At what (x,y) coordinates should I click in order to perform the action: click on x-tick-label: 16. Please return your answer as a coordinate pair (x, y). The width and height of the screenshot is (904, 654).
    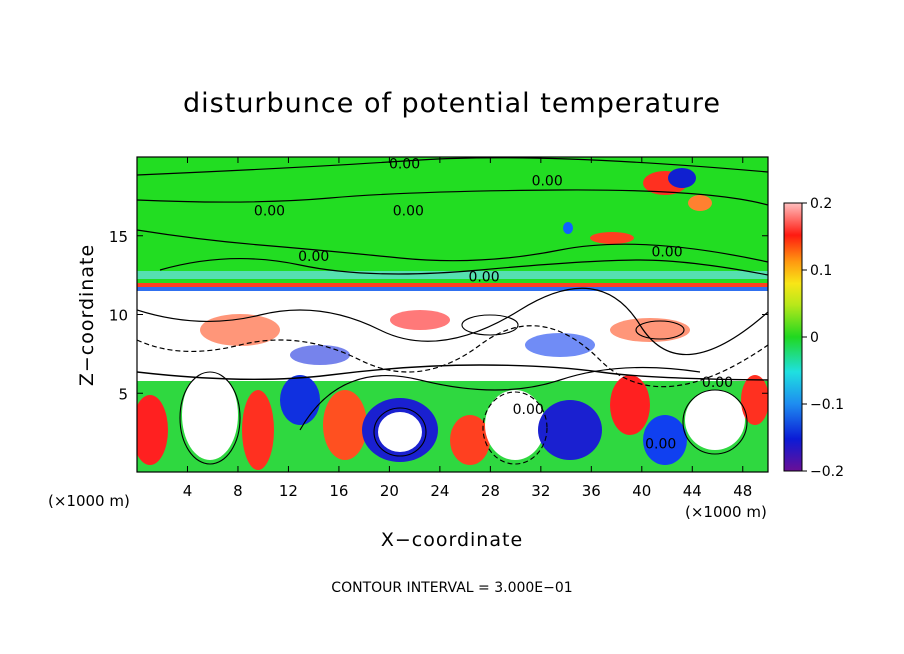
    Looking at the image, I should click on (338, 491).